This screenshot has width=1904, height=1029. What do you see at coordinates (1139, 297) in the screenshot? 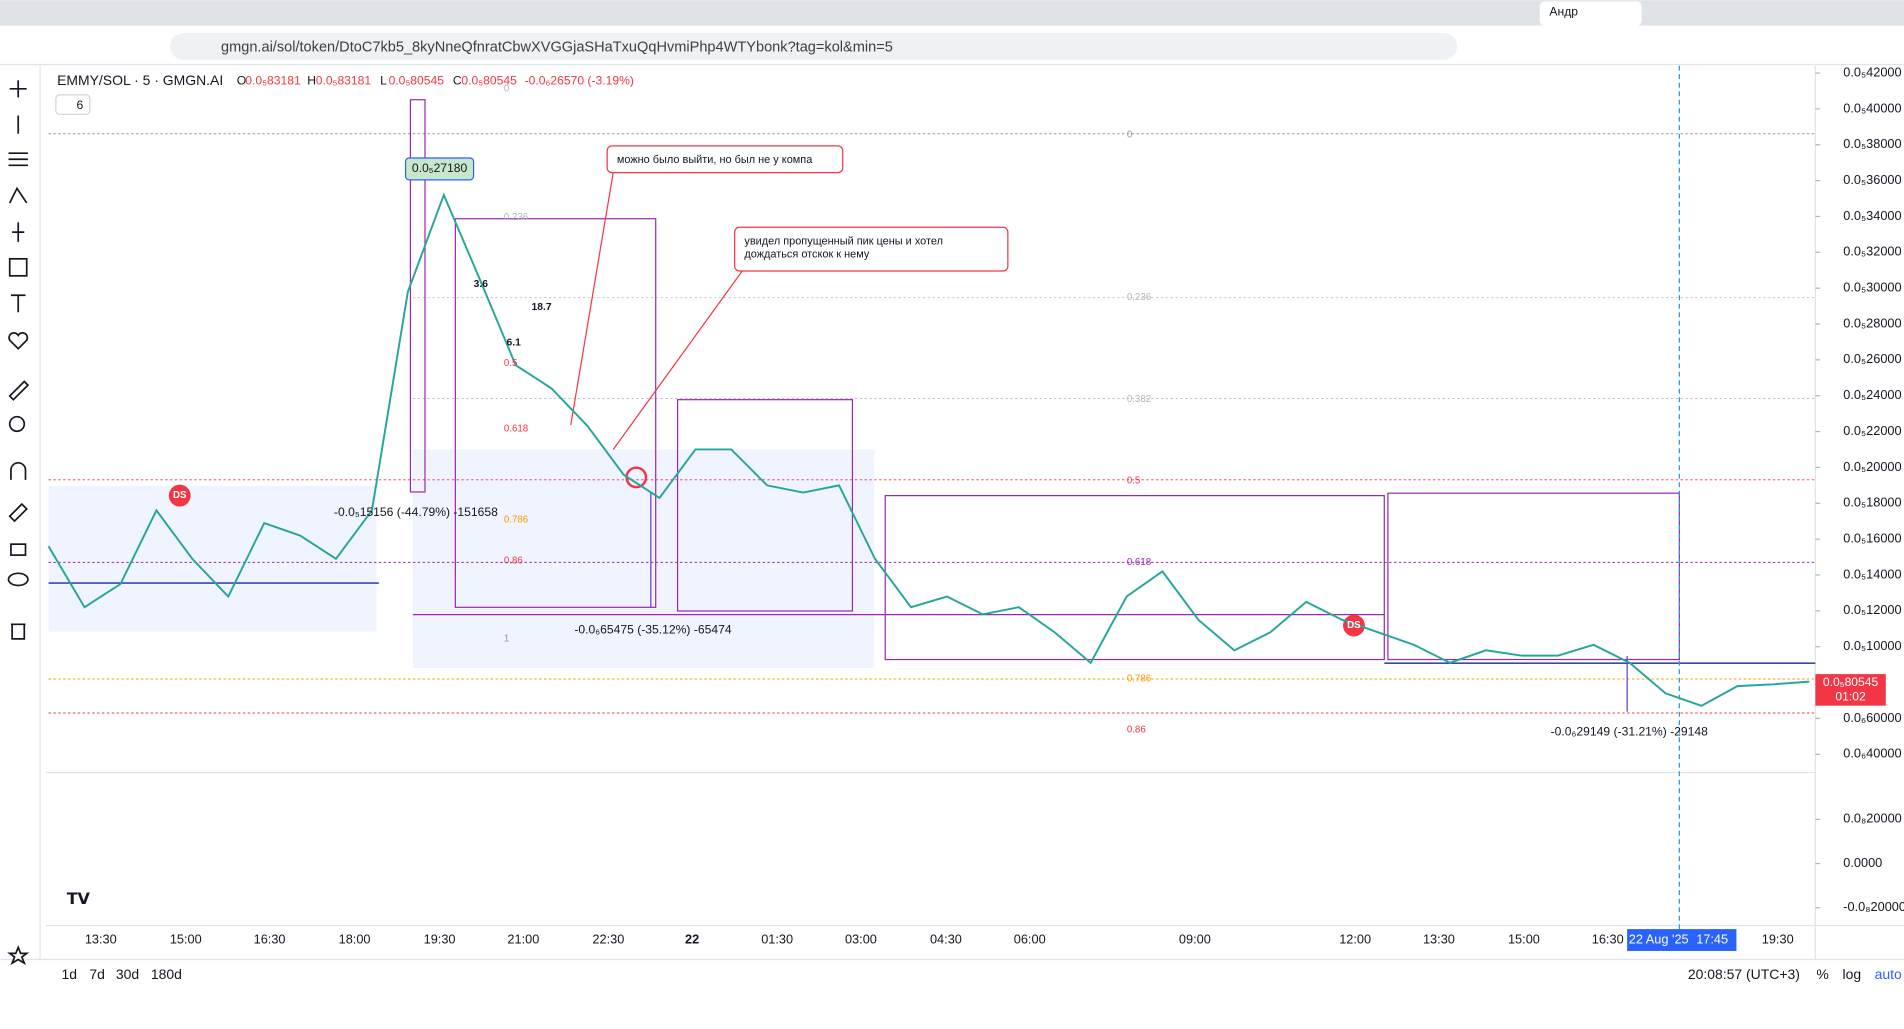
I see `fib-label: 0.236` at bounding box center [1139, 297].